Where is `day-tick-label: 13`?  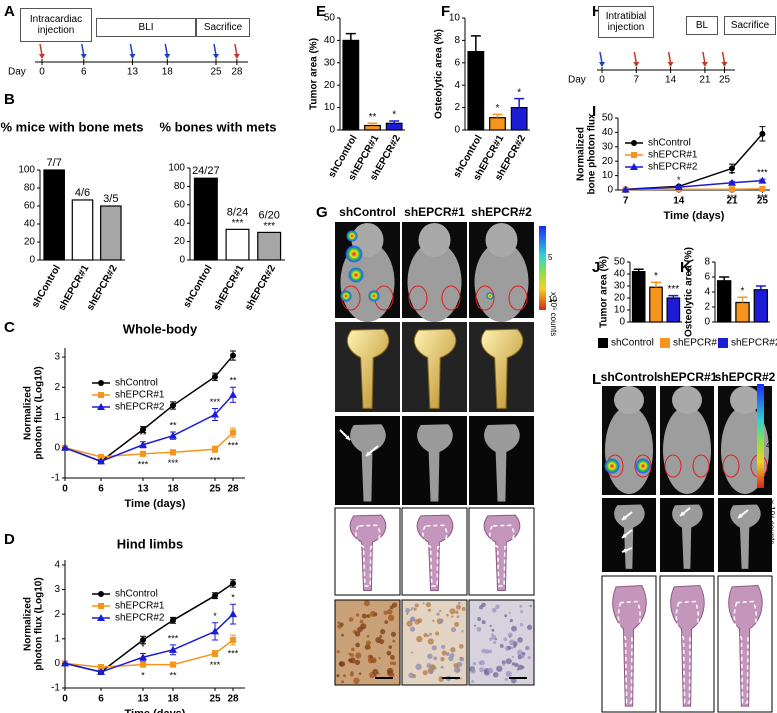
day-tick-label: 13 is located at coordinates (133, 72).